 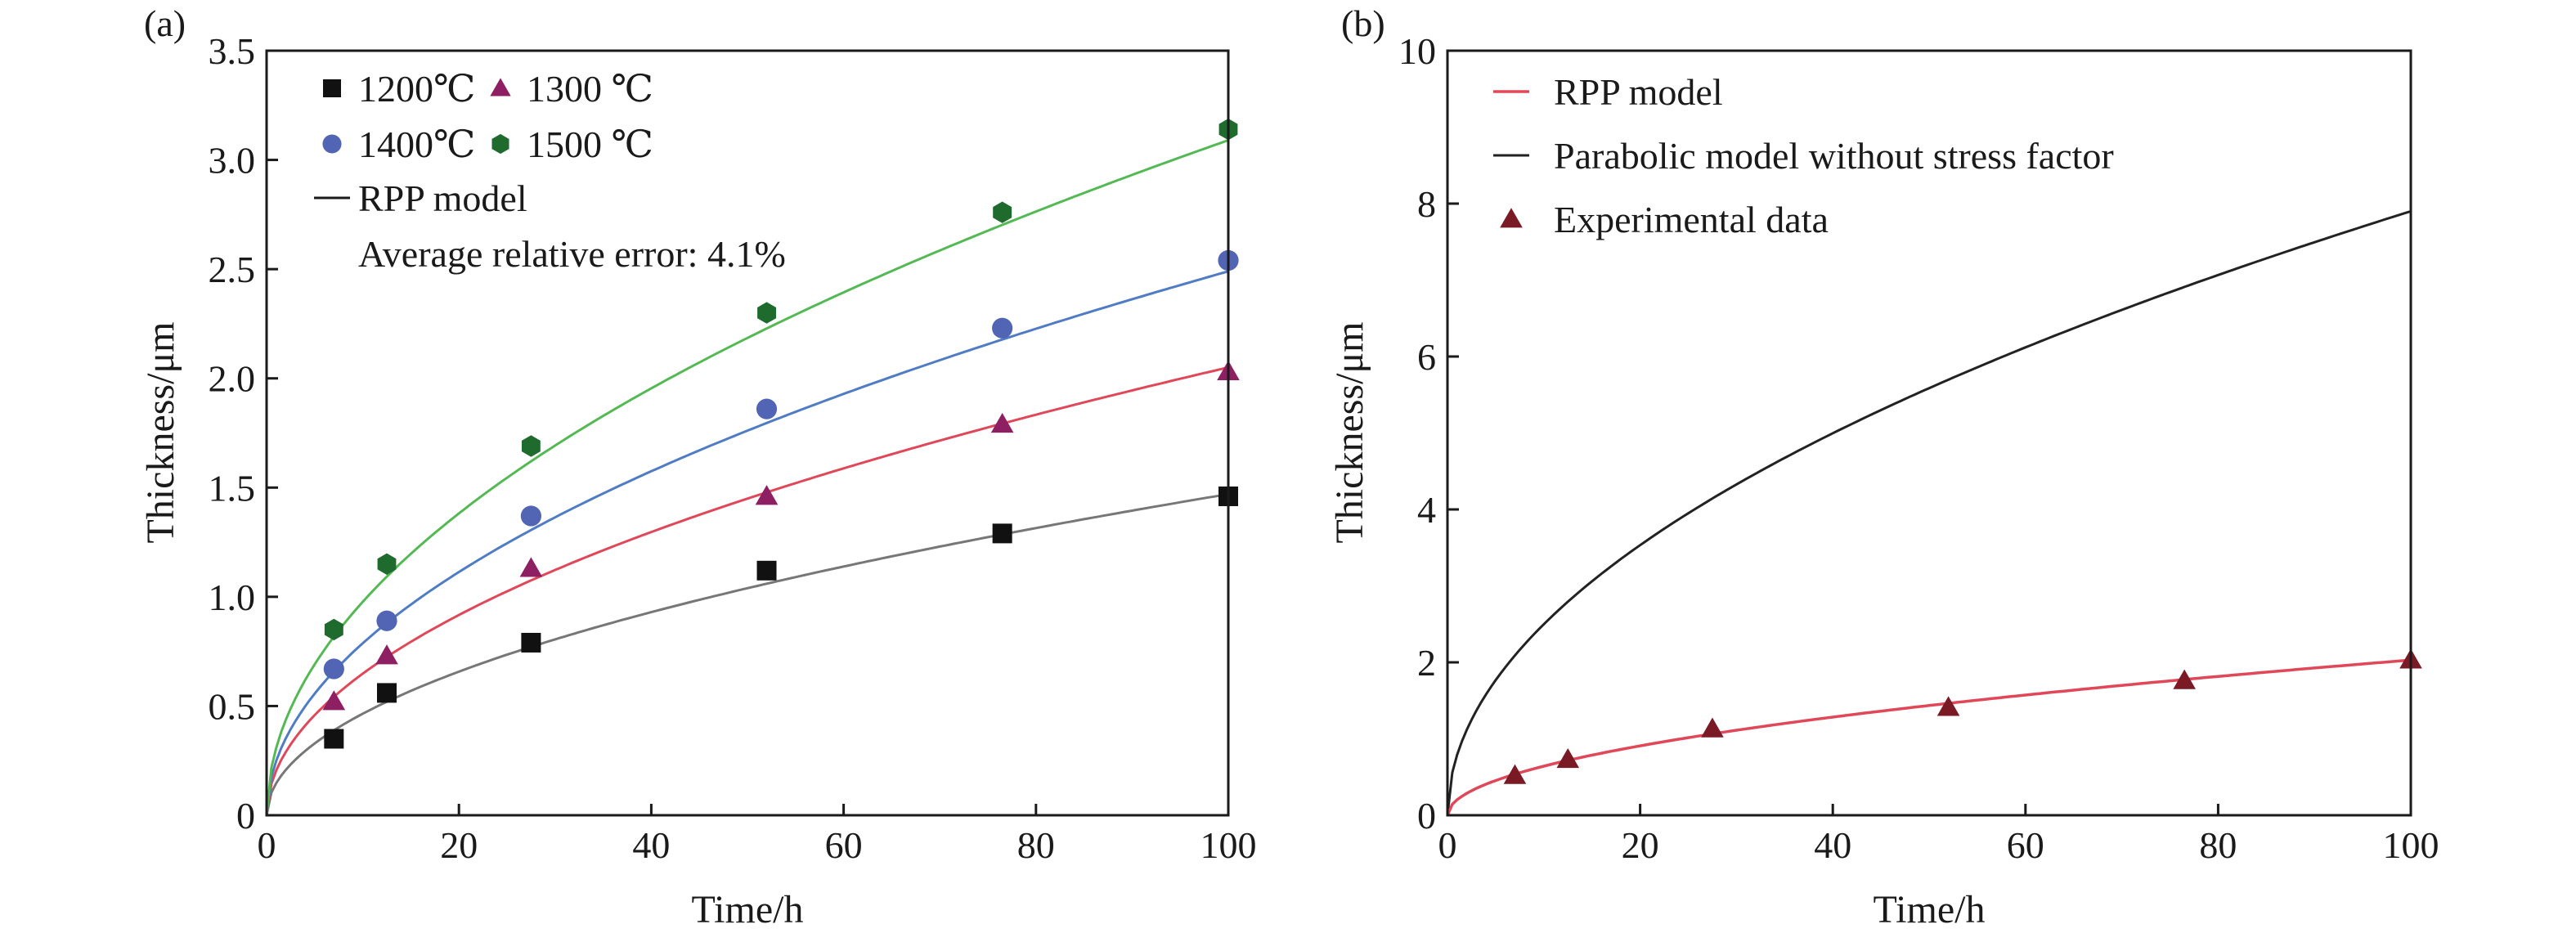 What do you see at coordinates (2411, 845) in the screenshot?
I see `b-x-tick-label: 100` at bounding box center [2411, 845].